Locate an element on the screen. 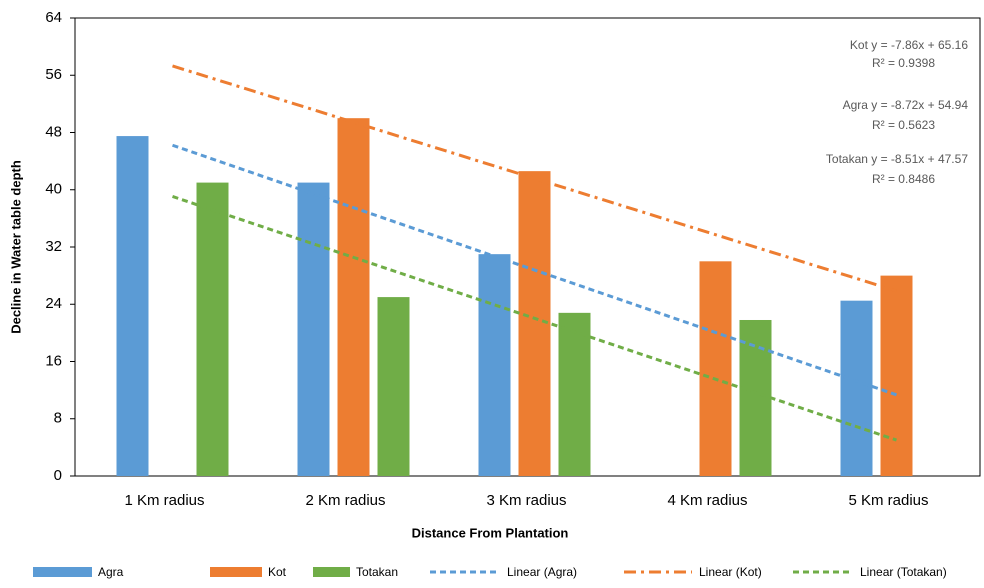  x-tick-label: 4 Km radius is located at coordinates (707, 500).